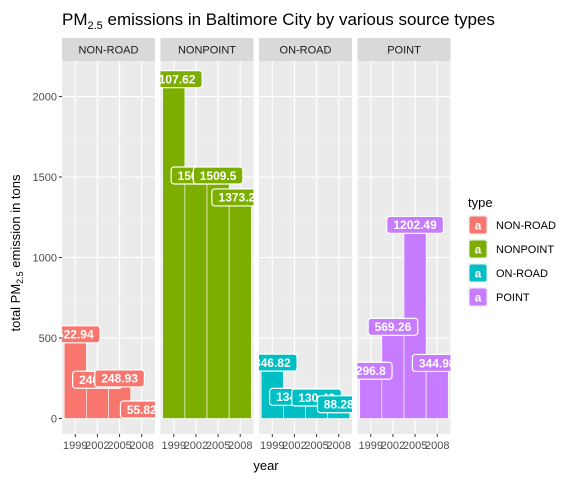 This screenshot has height=480, width=576. Describe the element at coordinates (339, 405) in the screenshot. I see `data-label: 88.28` at that location.